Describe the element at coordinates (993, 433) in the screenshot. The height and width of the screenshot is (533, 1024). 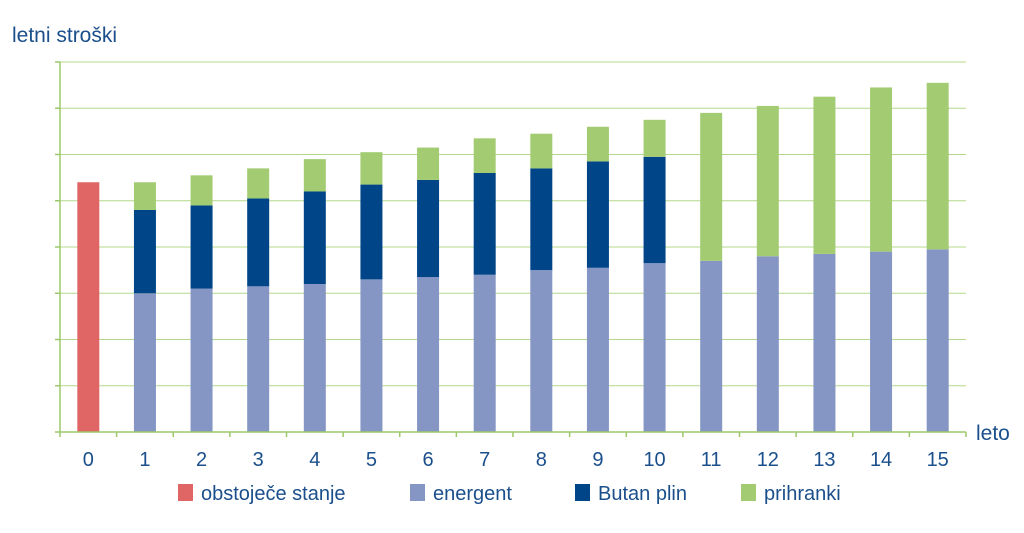
I see `x-axis-label: leto` at that location.